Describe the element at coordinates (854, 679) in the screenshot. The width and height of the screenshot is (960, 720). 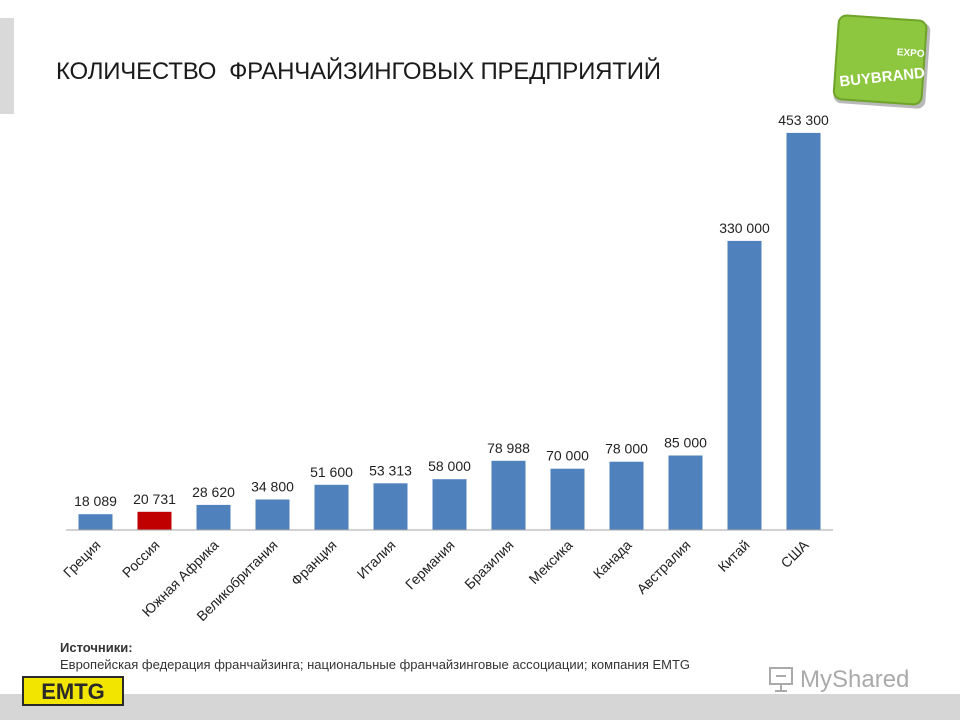
I see `watermark-text: MyShared` at that location.